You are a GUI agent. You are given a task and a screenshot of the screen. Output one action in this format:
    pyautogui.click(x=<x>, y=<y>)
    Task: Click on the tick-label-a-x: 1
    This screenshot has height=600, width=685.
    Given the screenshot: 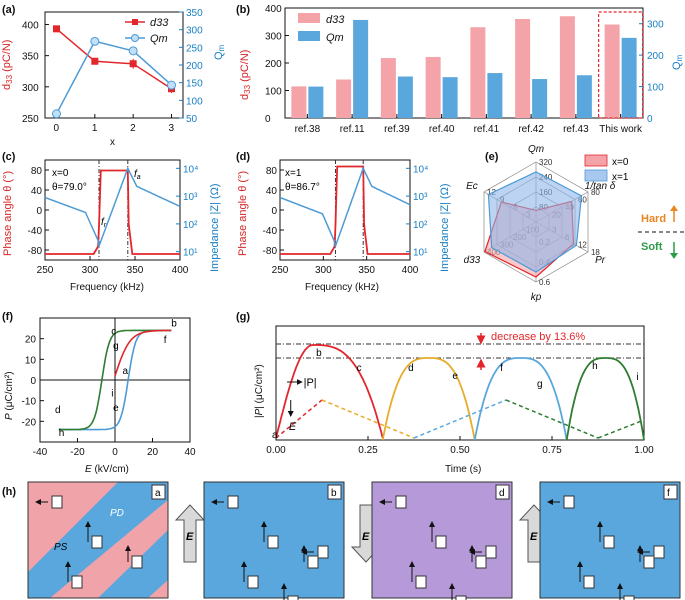 What is the action you would take?
    pyautogui.click(x=95, y=128)
    